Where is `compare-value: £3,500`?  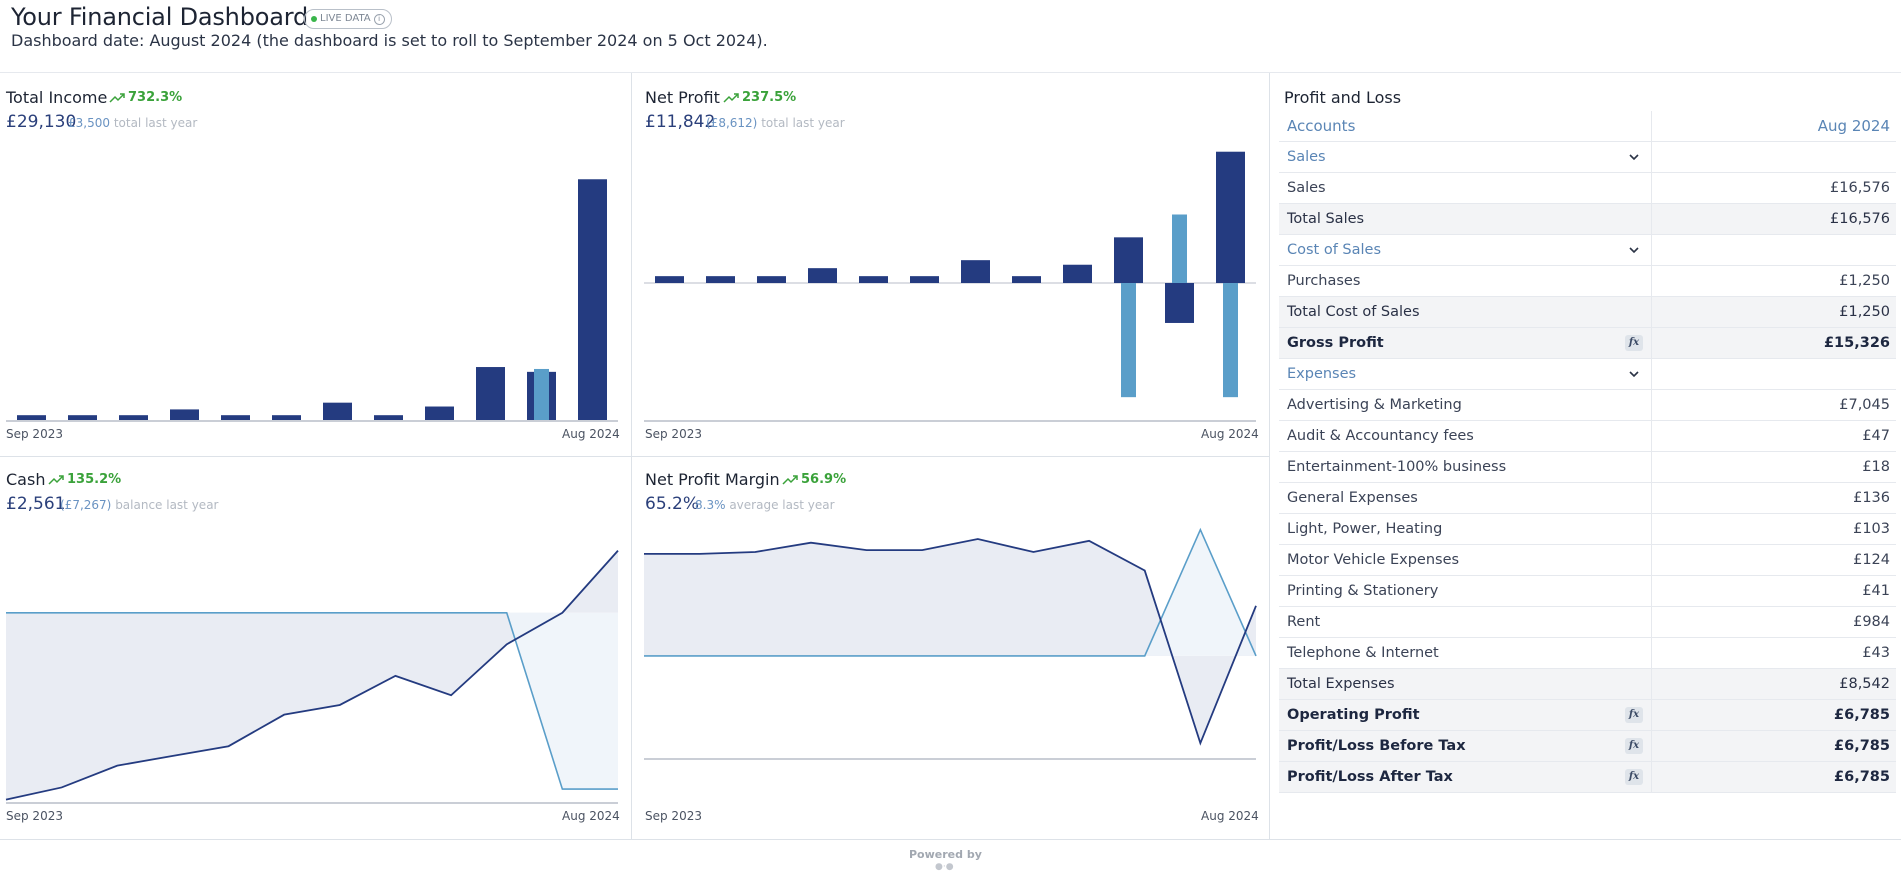 compare-value: £3,500 is located at coordinates (89, 123).